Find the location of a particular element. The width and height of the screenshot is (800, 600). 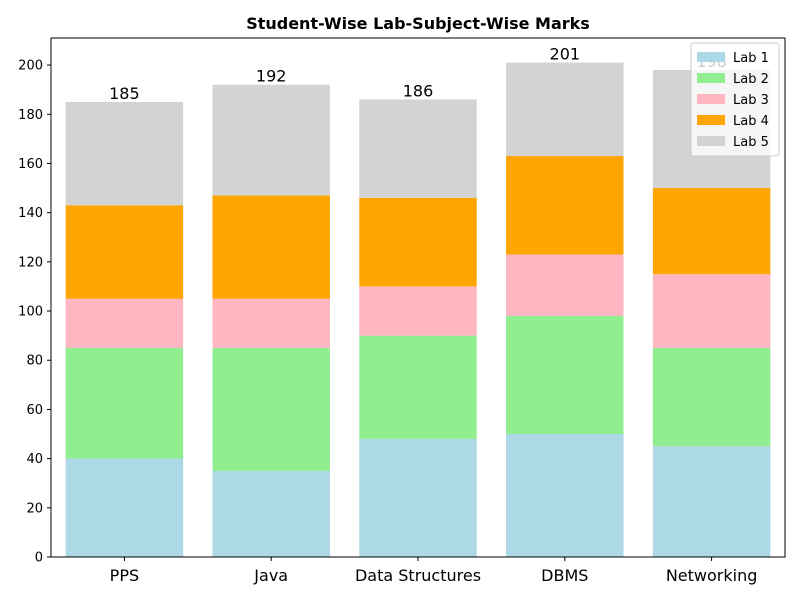

legend-label: Lab 4 is located at coordinates (751, 121).